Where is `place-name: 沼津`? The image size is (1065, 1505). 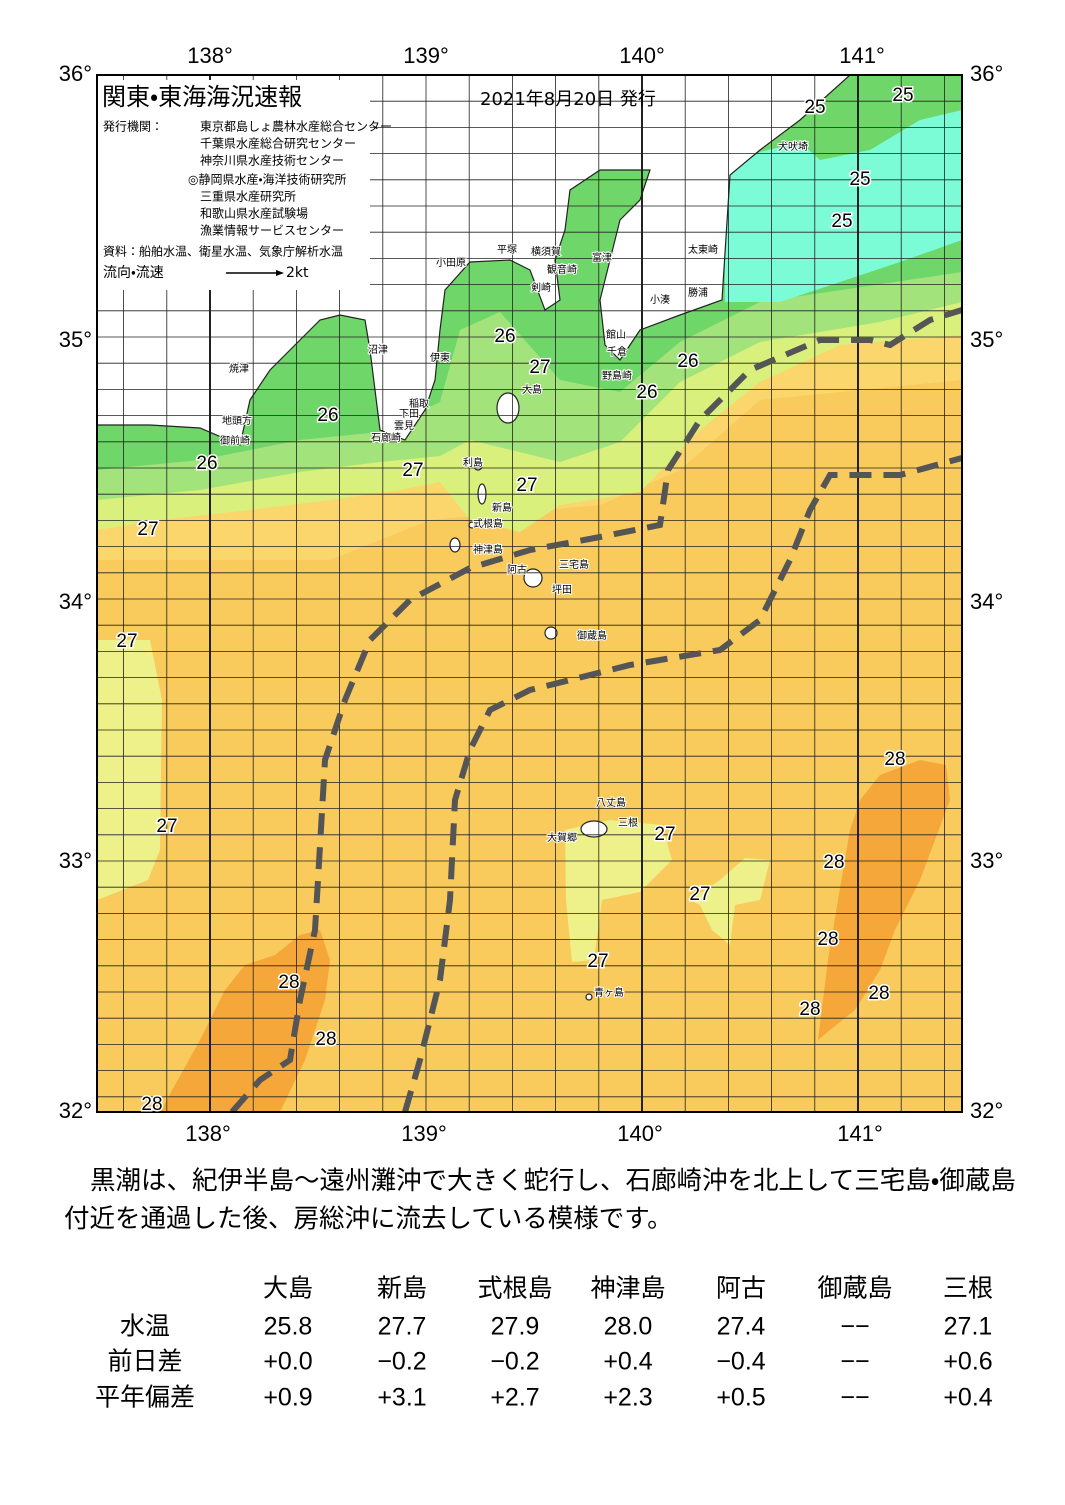
place-name: 沼津 is located at coordinates (378, 349).